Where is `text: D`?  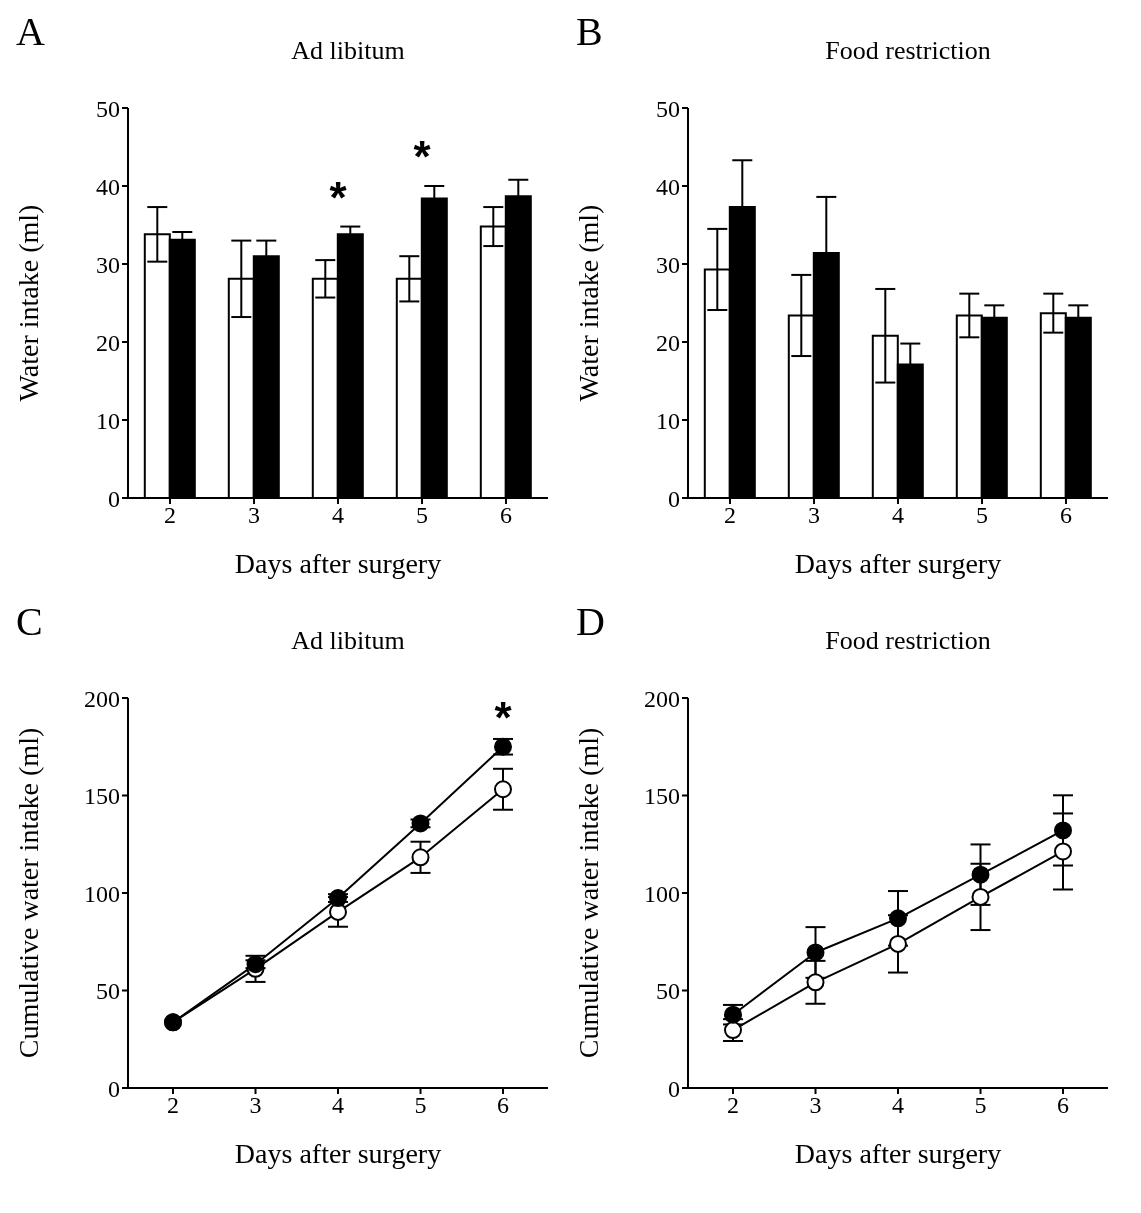 text: D is located at coordinates (590, 621).